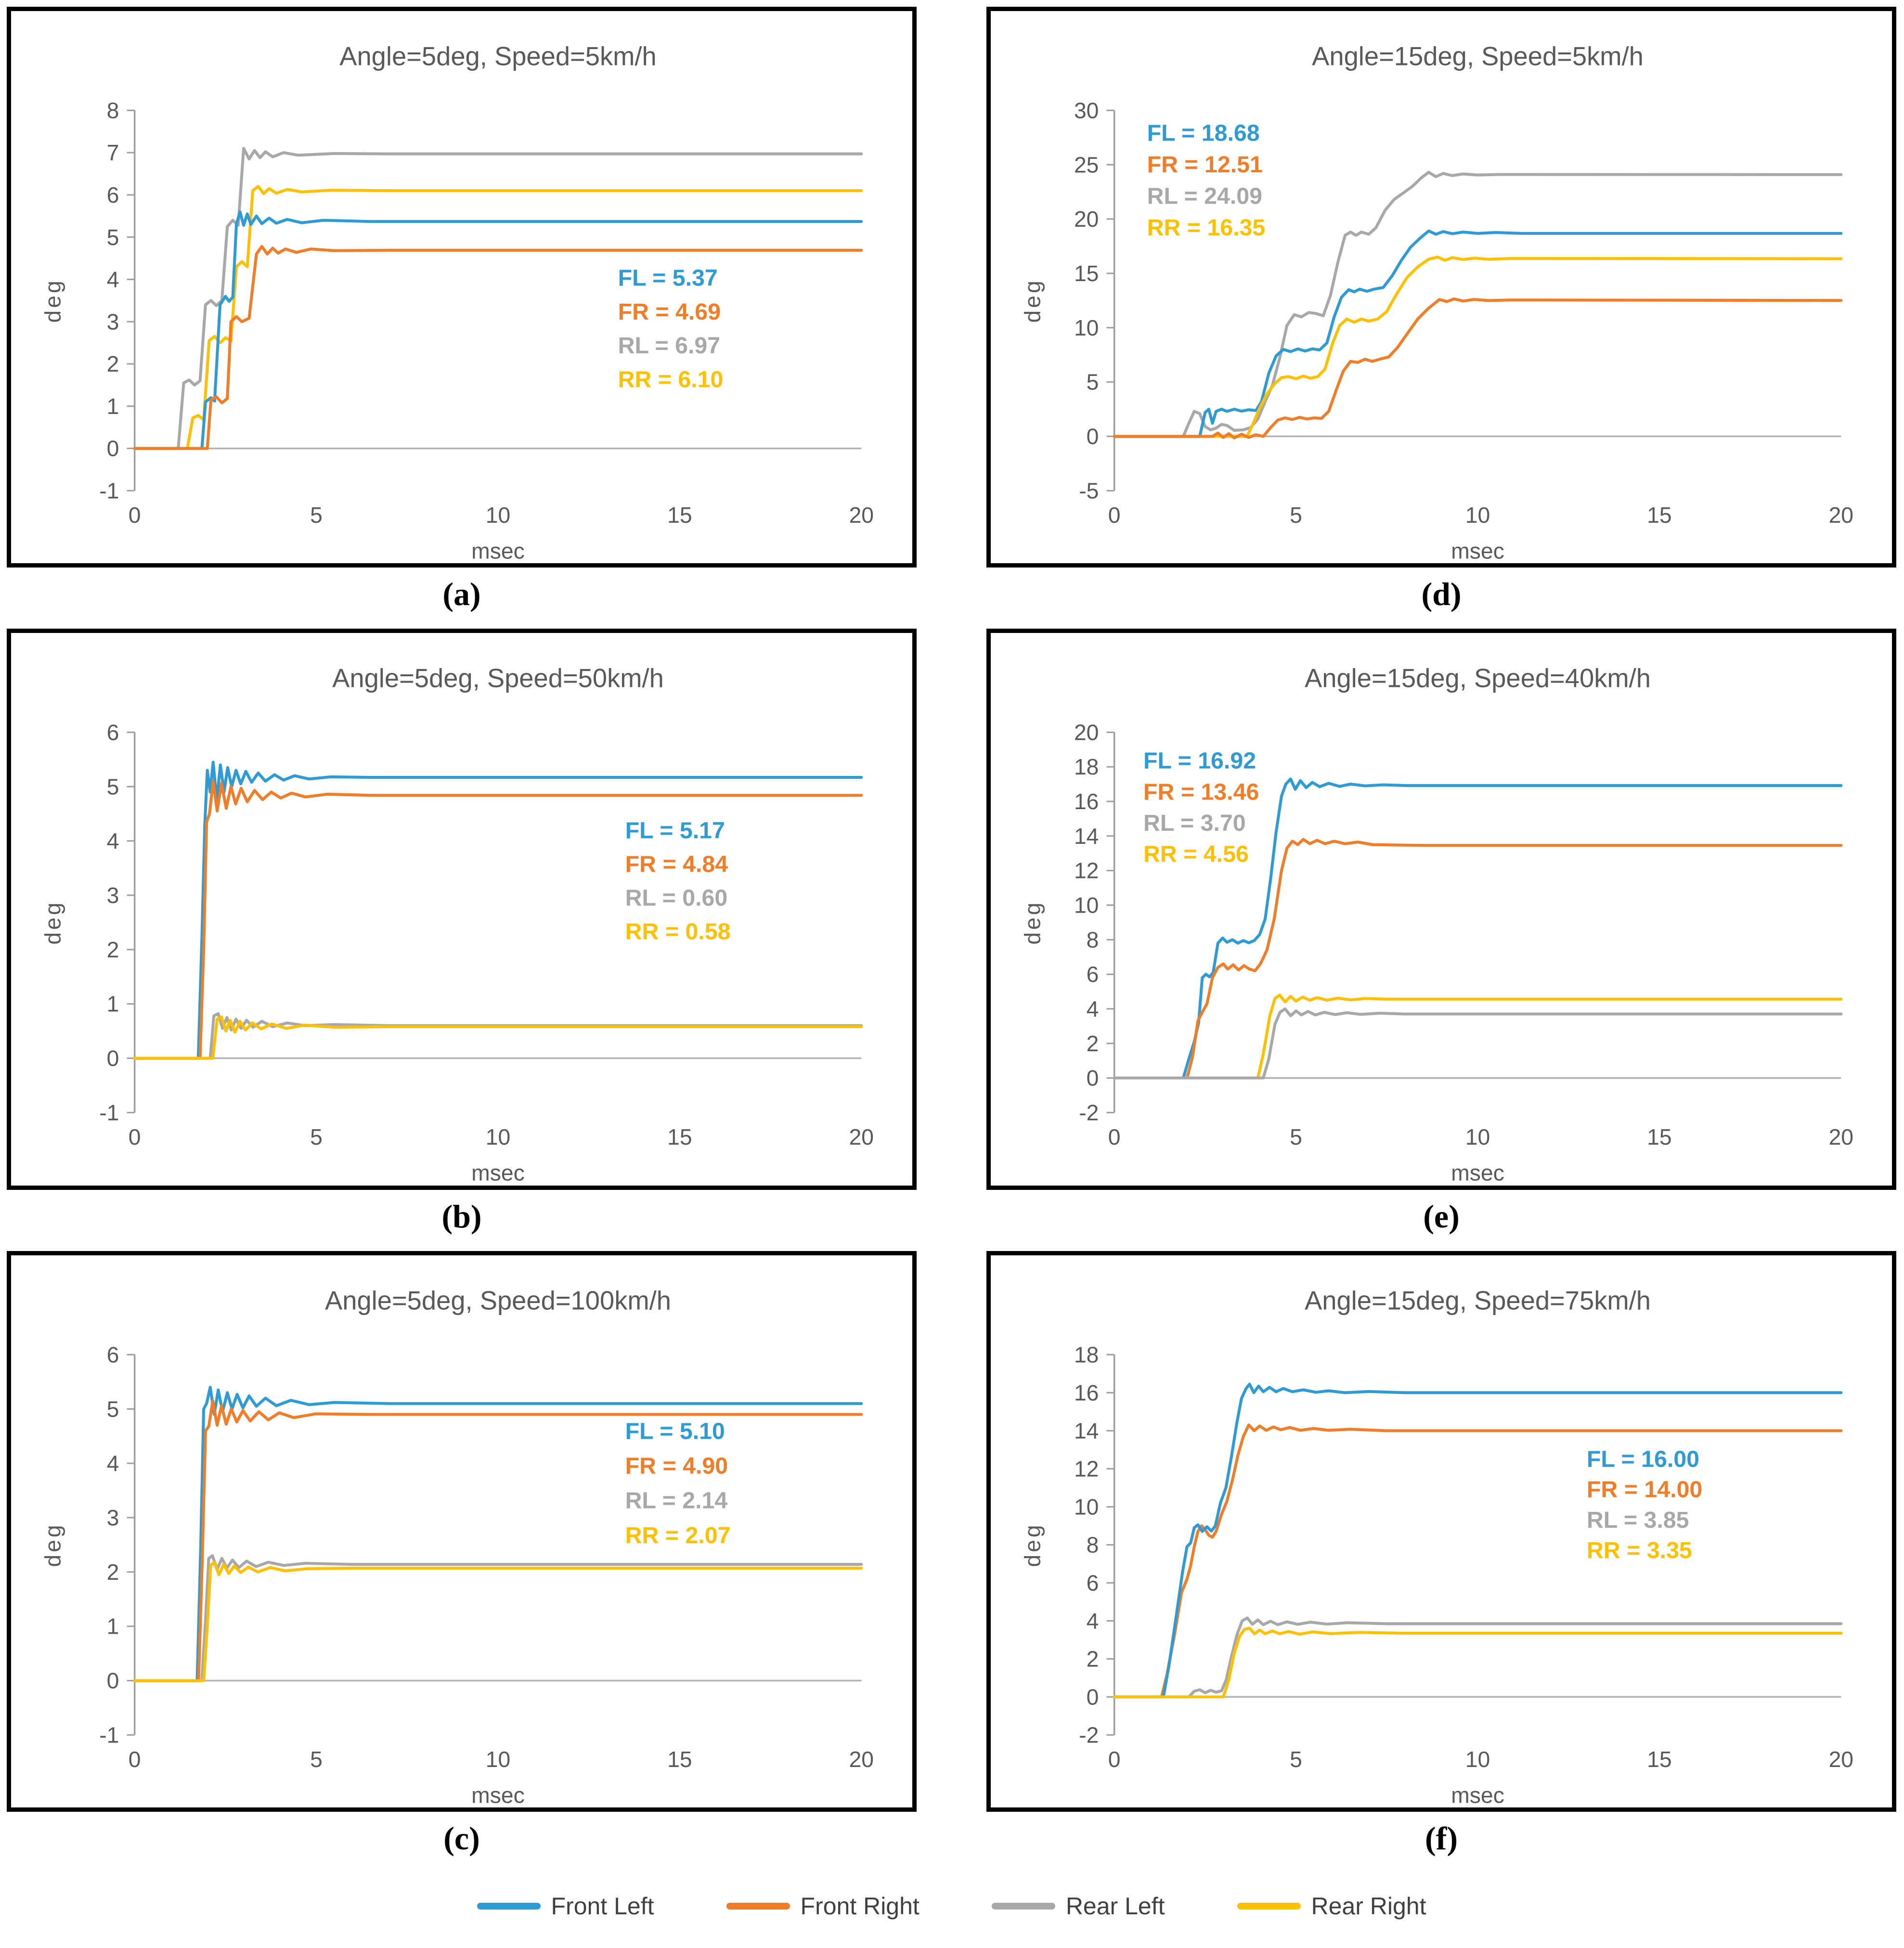 This screenshot has height=1948, width=1904. I want to click on annotation-front_left: FL = 5.17, so click(675, 831).